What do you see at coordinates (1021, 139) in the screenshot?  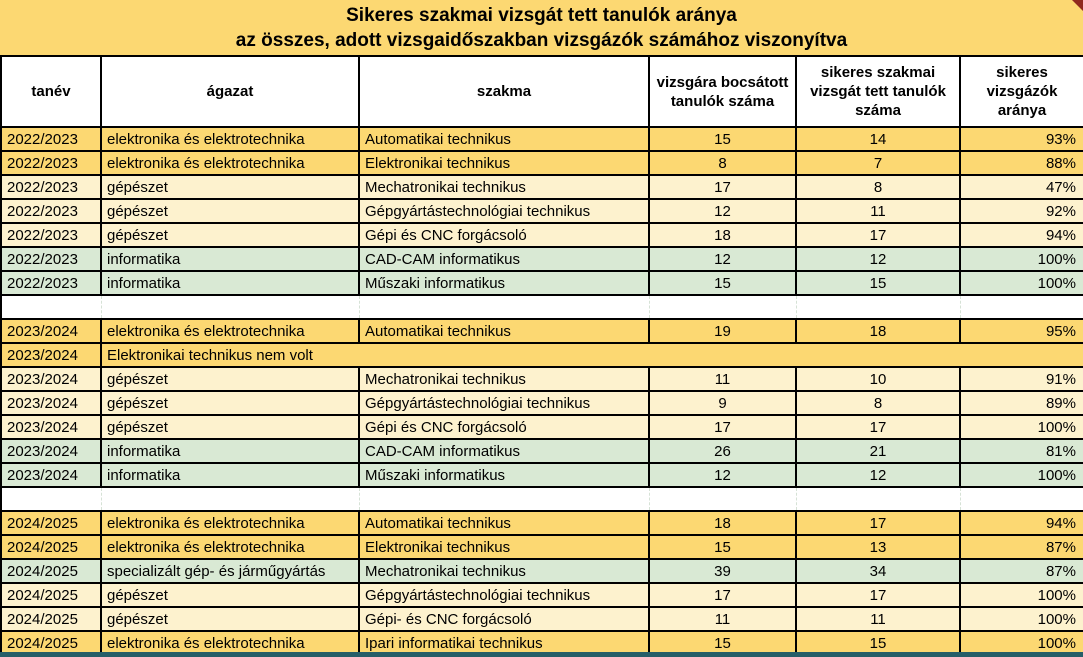 I see `cell-pass-rate: 93%` at bounding box center [1021, 139].